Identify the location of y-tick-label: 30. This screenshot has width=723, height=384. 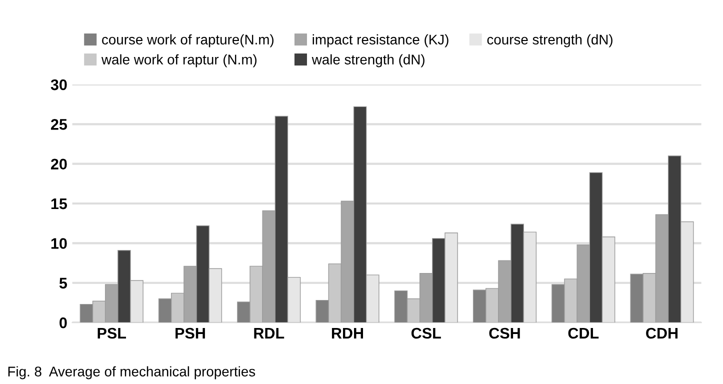
(58, 84).